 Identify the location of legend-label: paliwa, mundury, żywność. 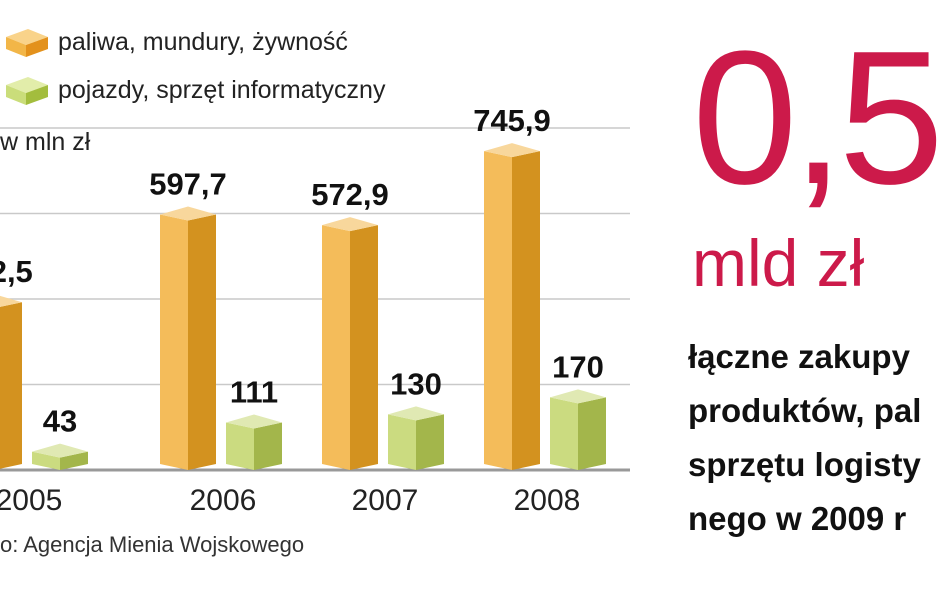
(203, 41).